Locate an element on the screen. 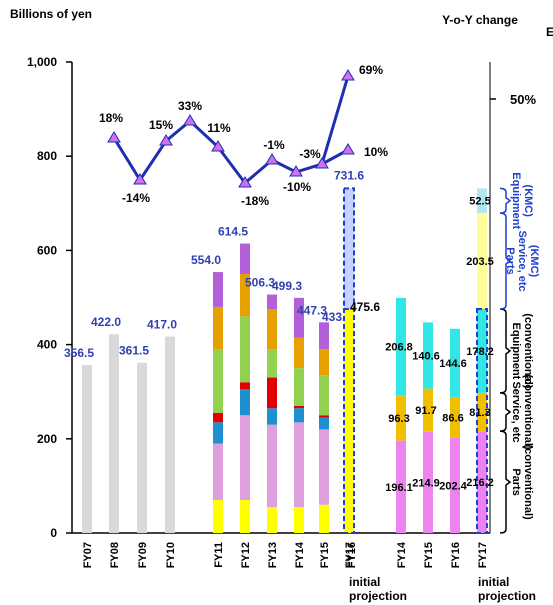 Image resolution: width=553 pixels, height=605 pixels. total-label: 447.3 is located at coordinates (312, 310).